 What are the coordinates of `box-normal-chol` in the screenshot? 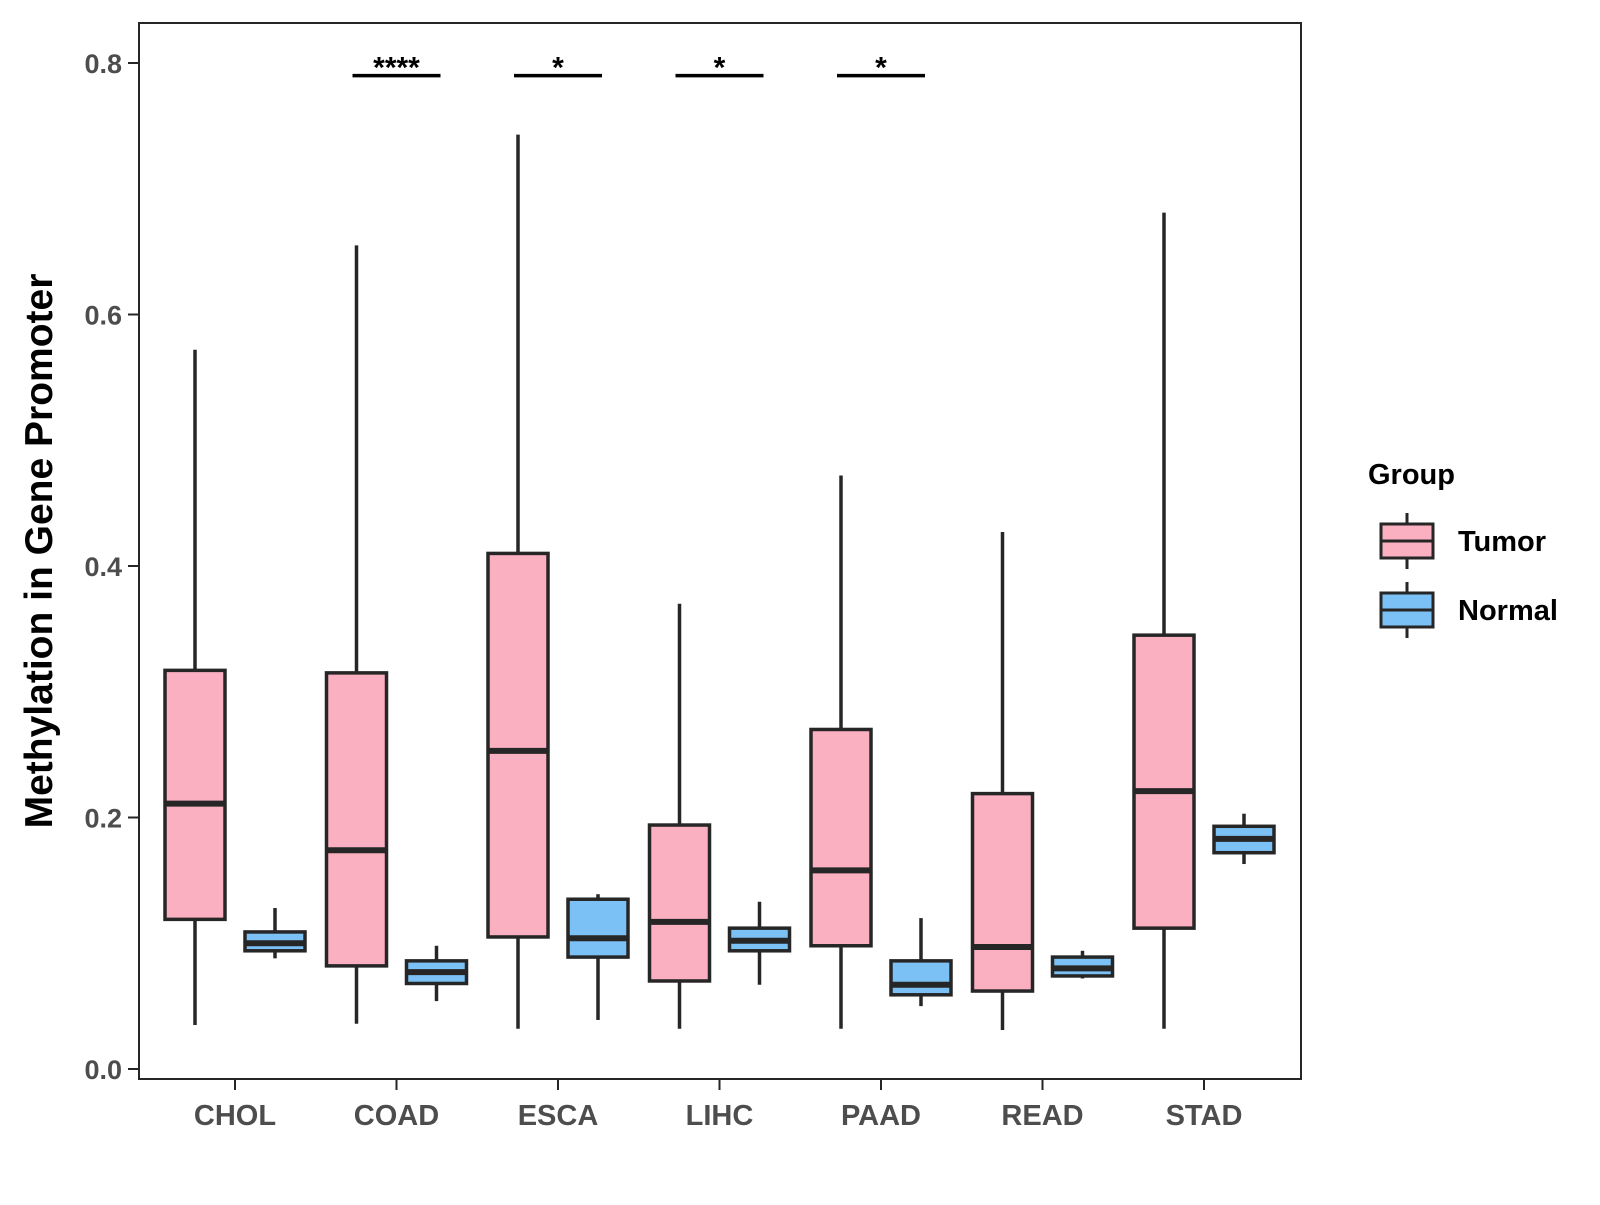 It's located at (275, 933).